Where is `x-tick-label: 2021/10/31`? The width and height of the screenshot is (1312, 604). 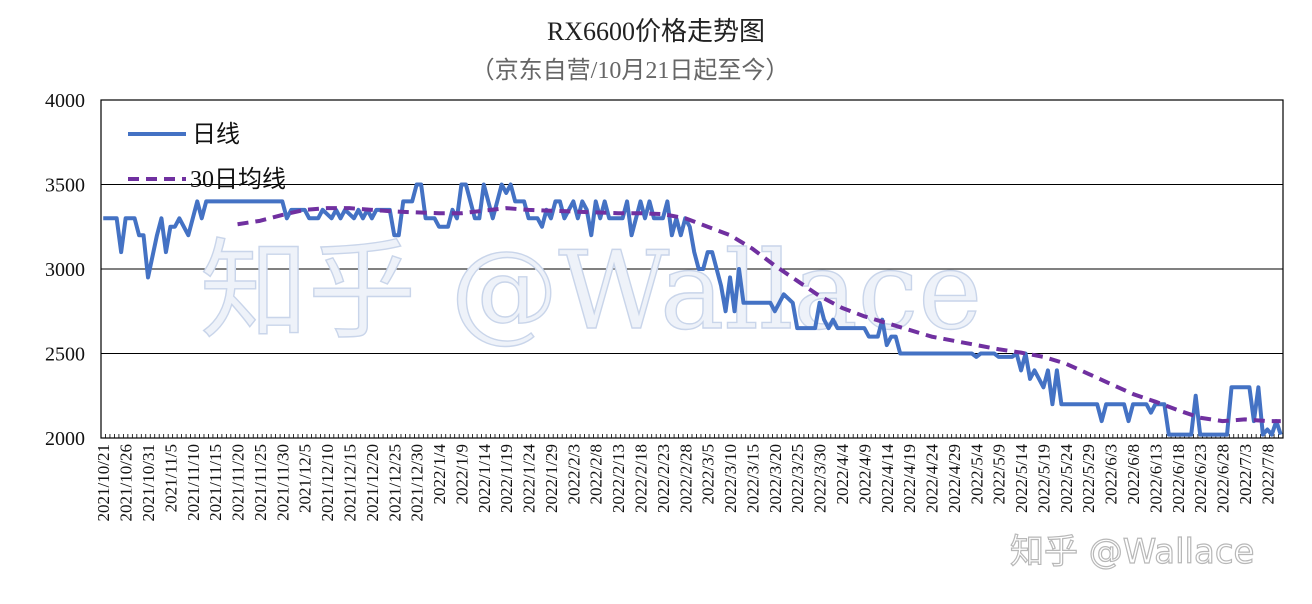
x-tick-label: 2021/10/31 is located at coordinates (148, 482).